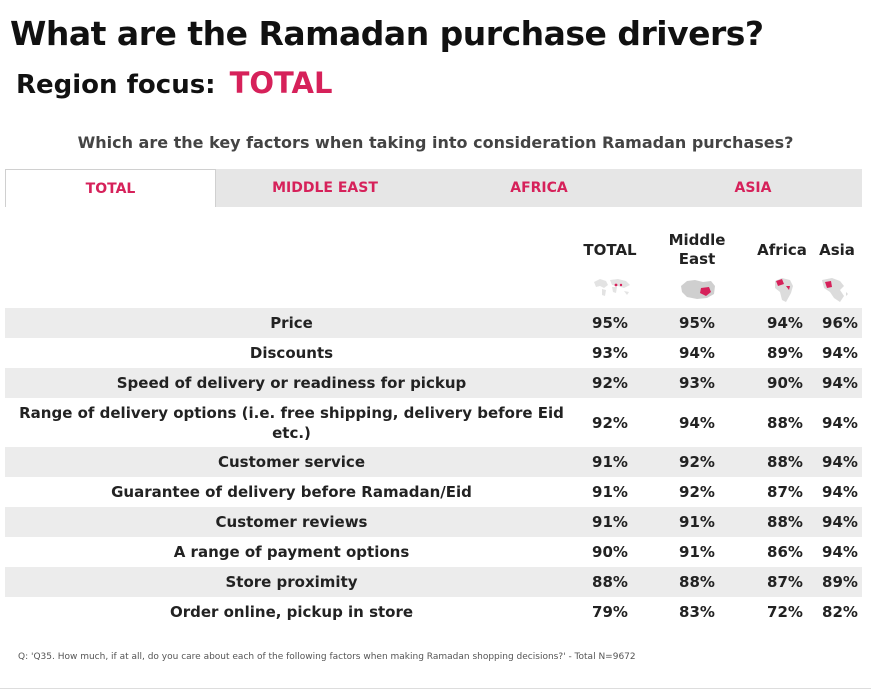 Image resolution: width=871 pixels, height=696 pixels. I want to click on divider, so click(435, 688).